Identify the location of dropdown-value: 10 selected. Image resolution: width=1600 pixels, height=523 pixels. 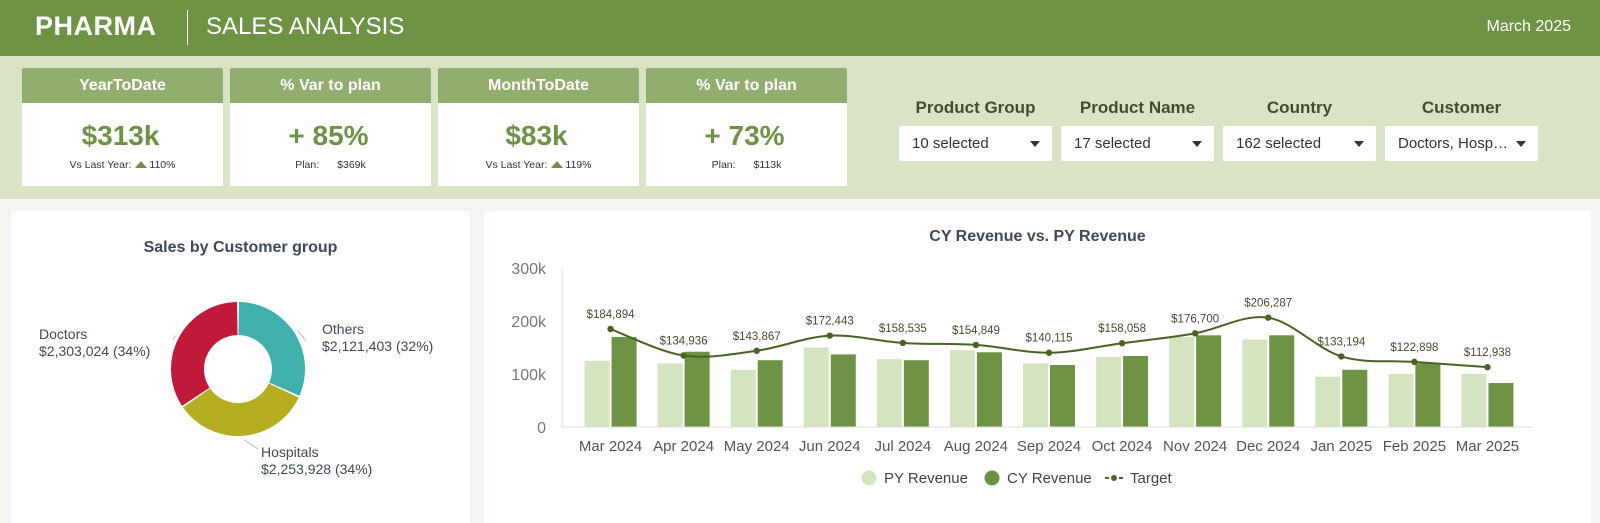
(950, 143).